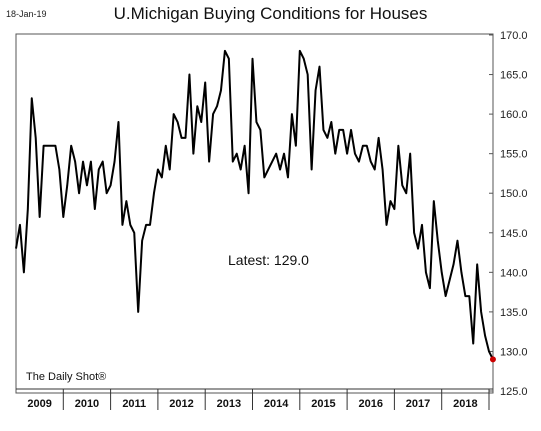 Image resolution: width=541 pixels, height=431 pixels. I want to click on y-tick-label: 155.0, so click(514, 155).